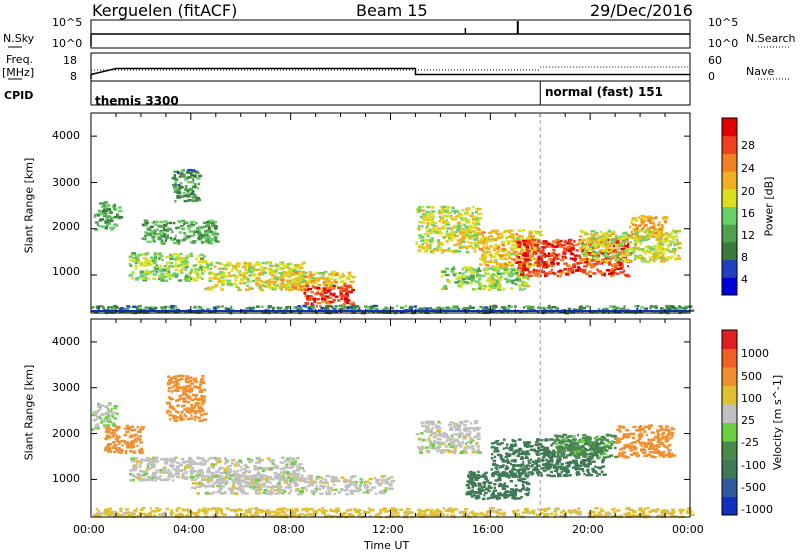 The width and height of the screenshot is (800, 554). I want to click on nave-tick-bottom: 0, so click(711, 76).